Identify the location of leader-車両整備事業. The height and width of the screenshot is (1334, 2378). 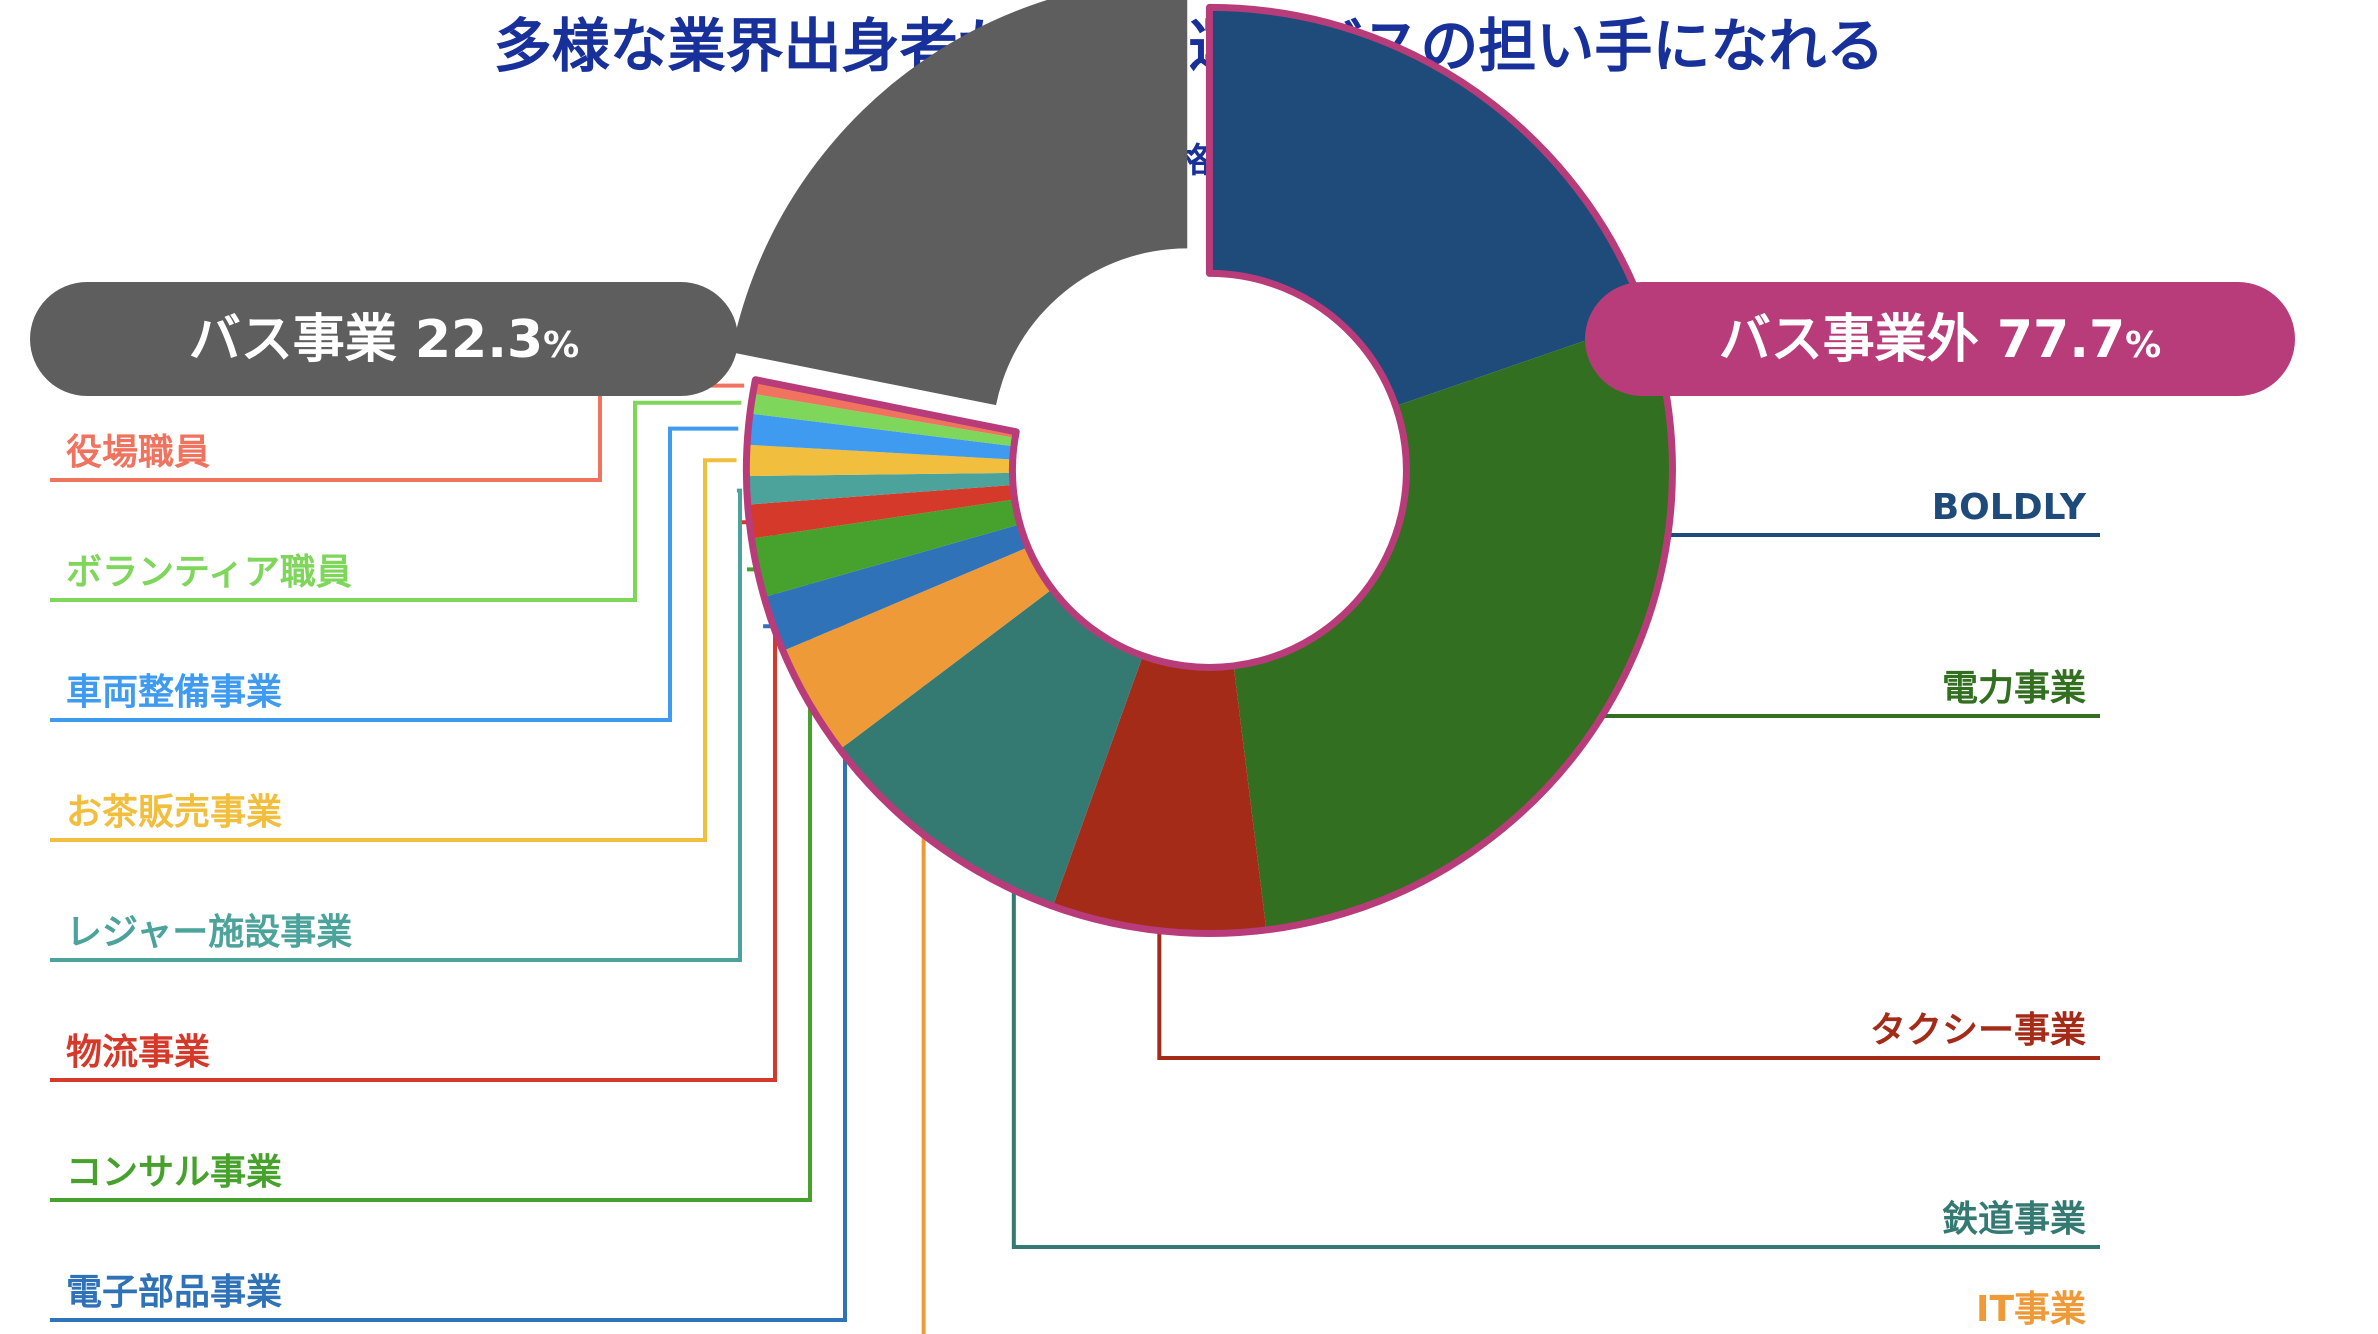
(394, 574).